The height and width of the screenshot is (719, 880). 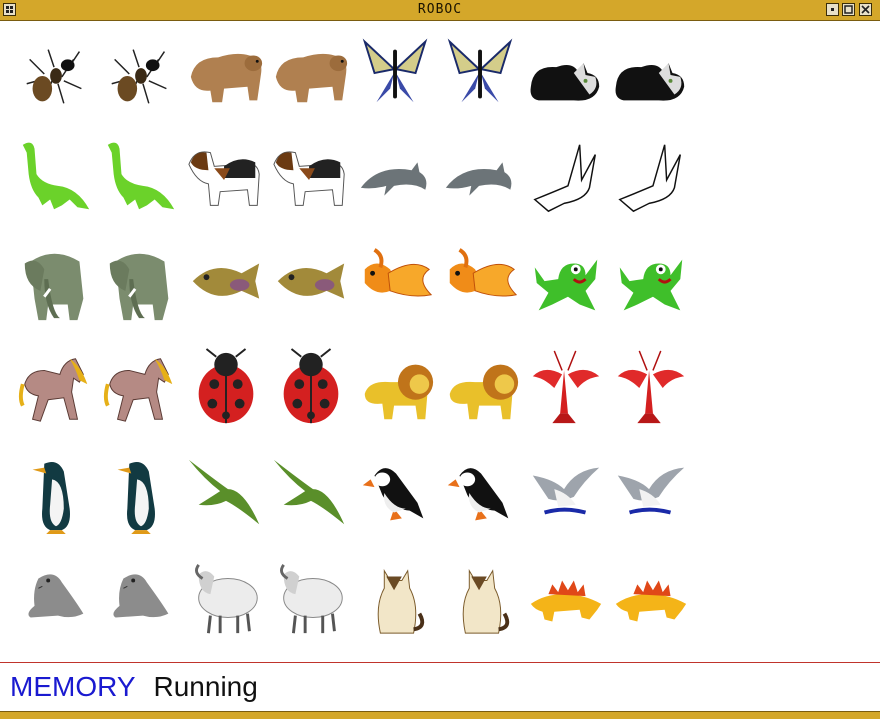 I want to click on minimize-button, so click(x=832, y=9).